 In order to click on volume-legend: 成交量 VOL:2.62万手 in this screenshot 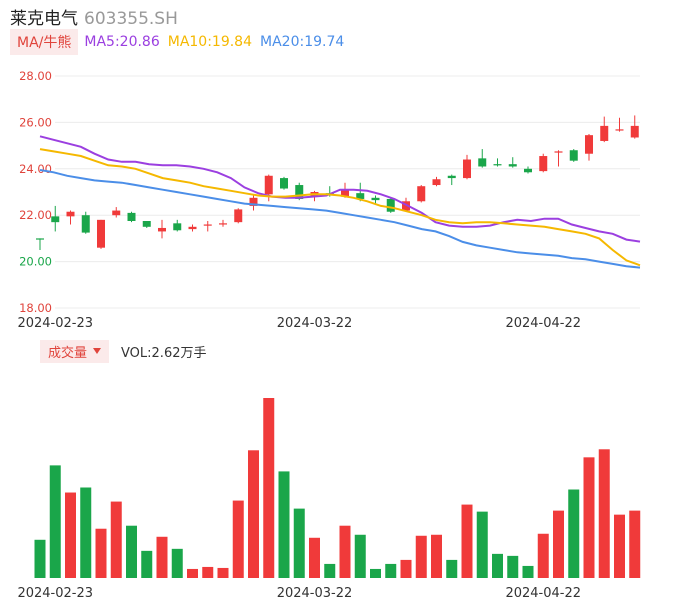, I will do `click(123, 351)`.